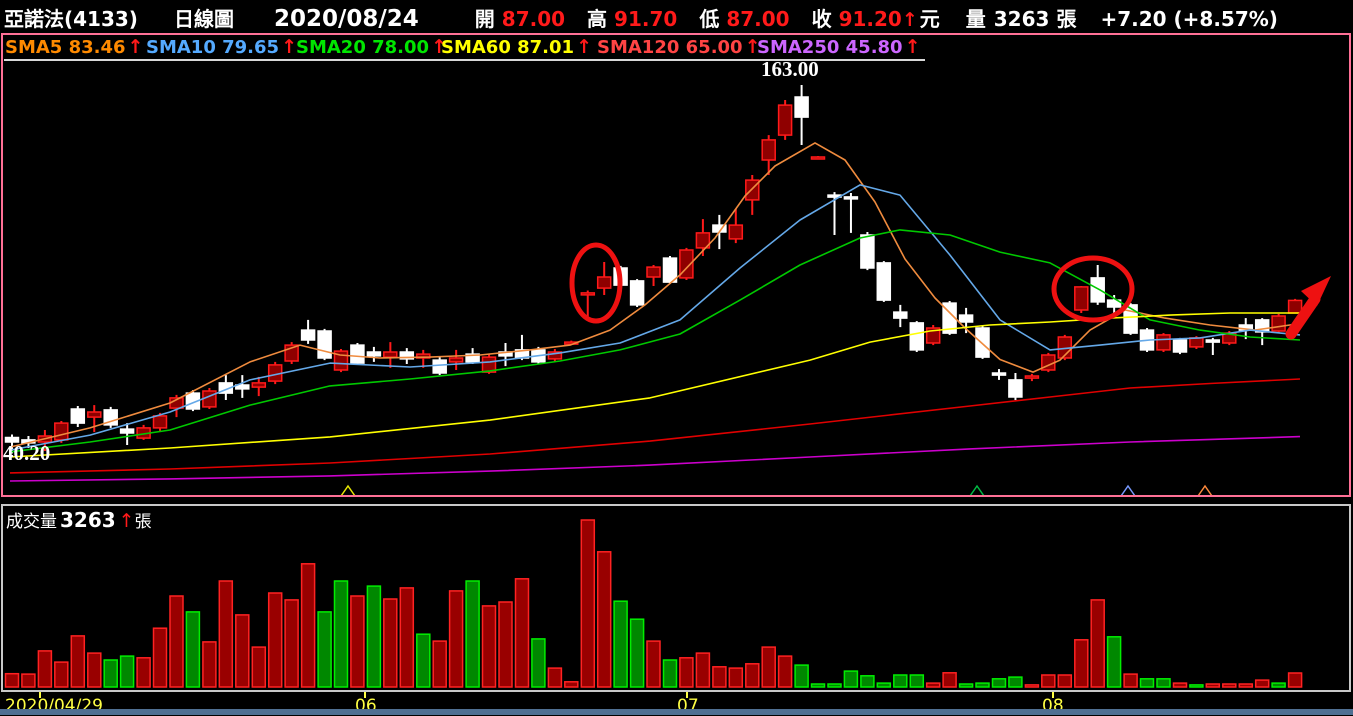 The height and width of the screenshot is (716, 1353). I want to click on trend-arrow-shaft, so click(1303, 316).